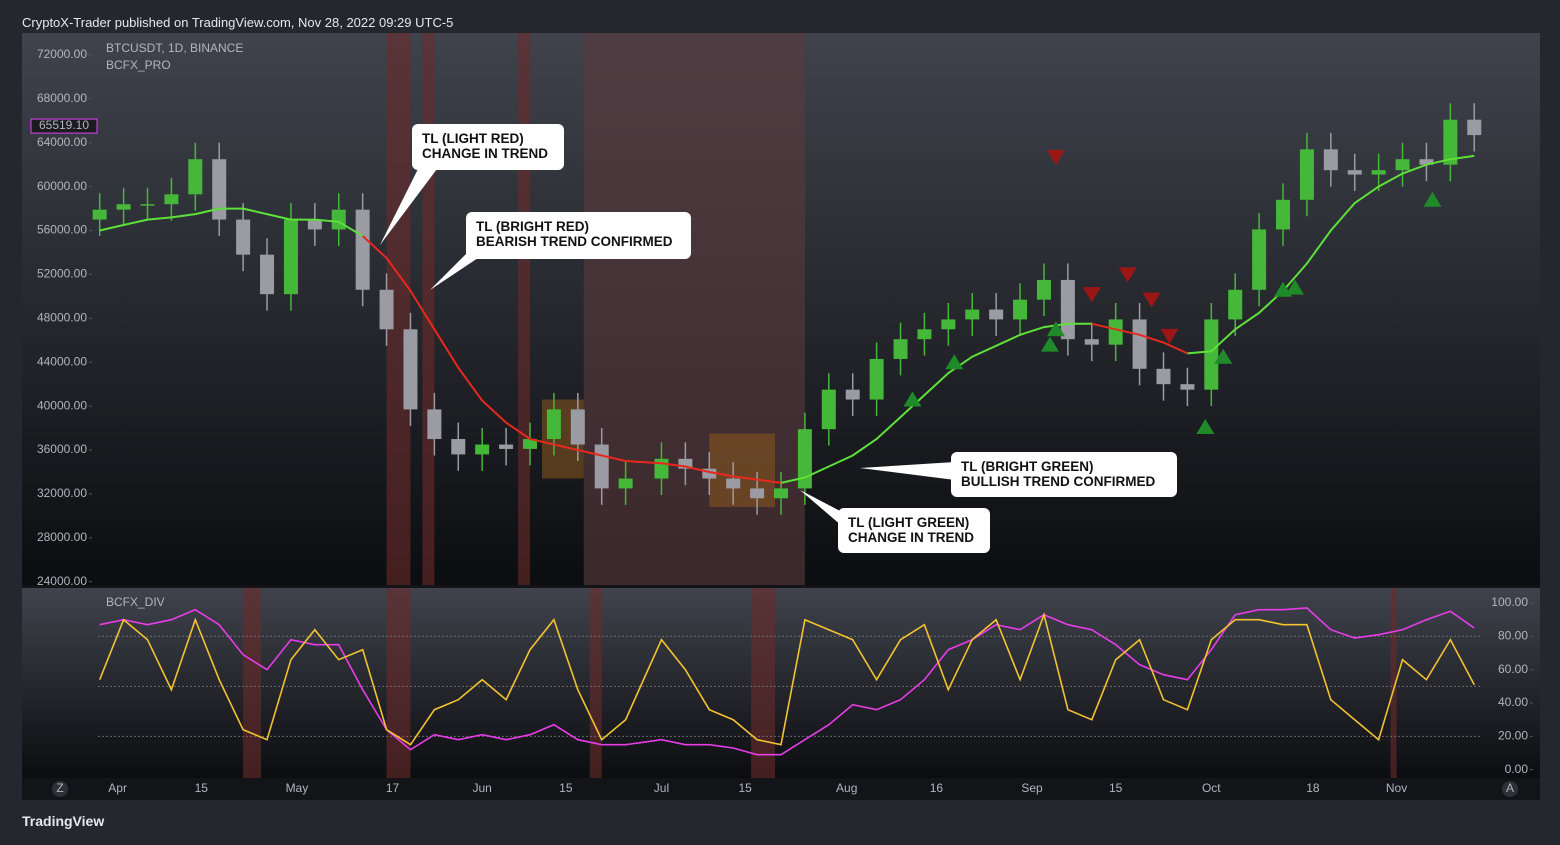  What do you see at coordinates (393, 788) in the screenshot?
I see `x-tick-label: 17` at bounding box center [393, 788].